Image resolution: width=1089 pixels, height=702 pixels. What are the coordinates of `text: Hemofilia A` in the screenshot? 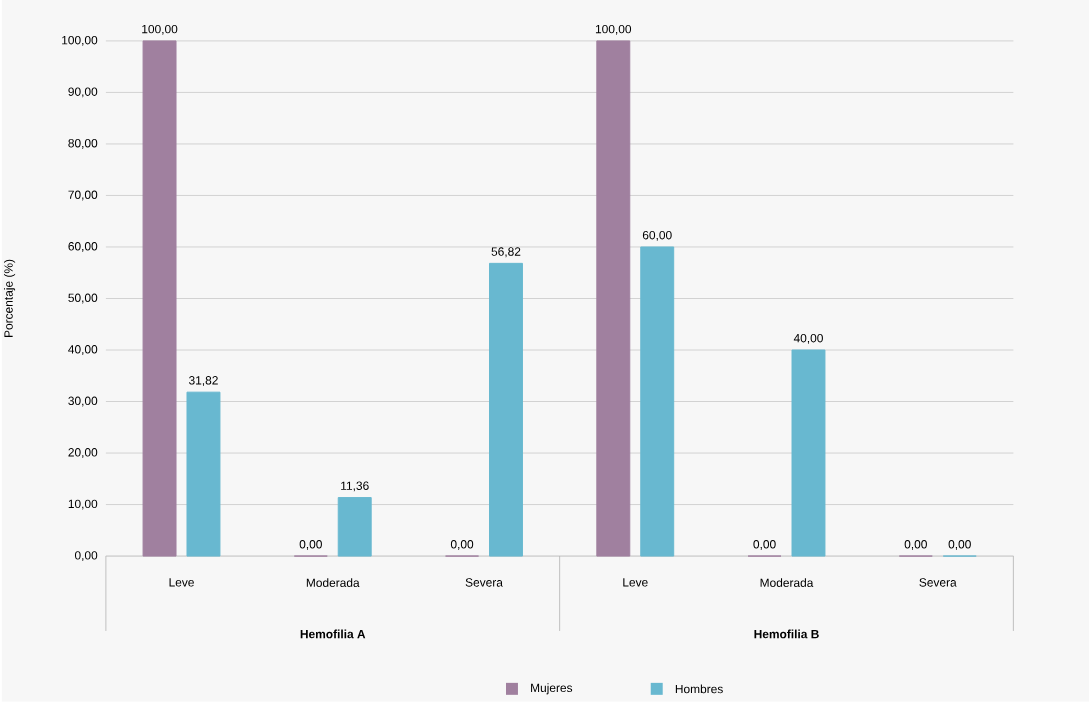 It's located at (333, 634).